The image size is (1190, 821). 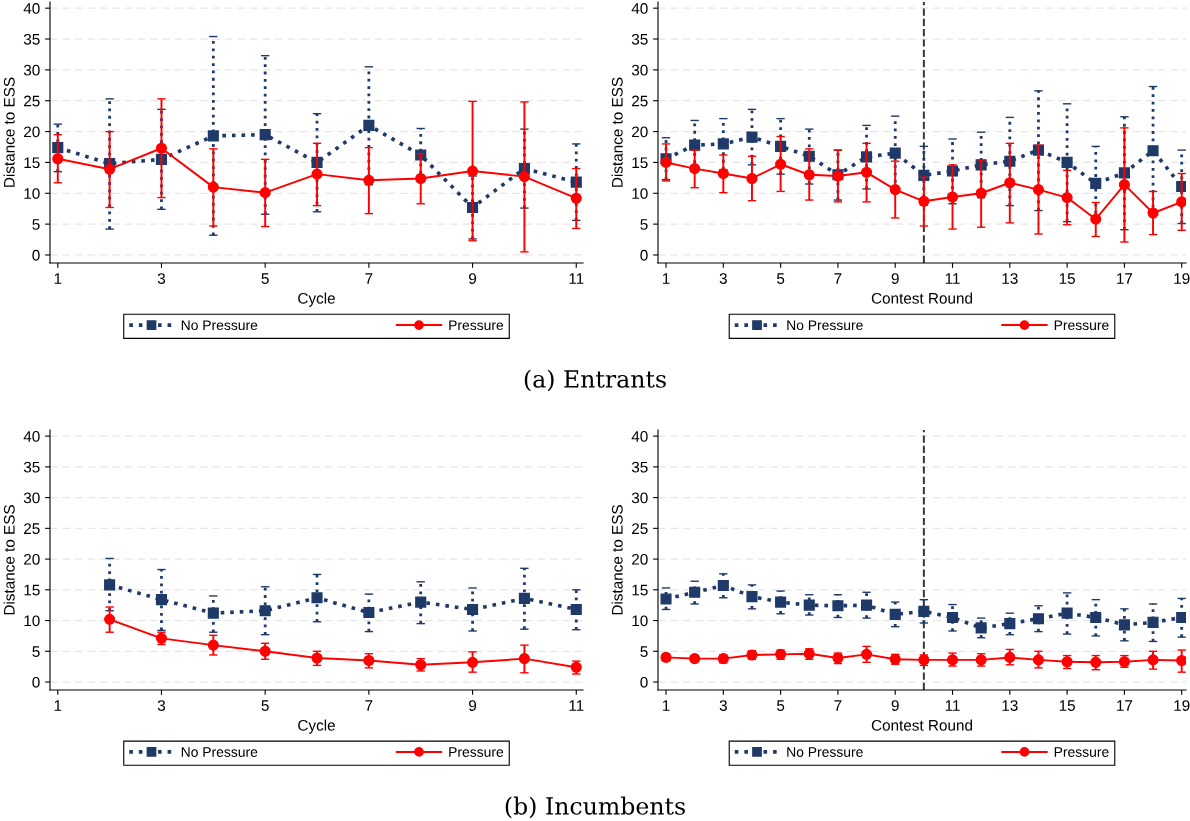 I want to click on y-tick-label: 35, so click(x=31, y=39).